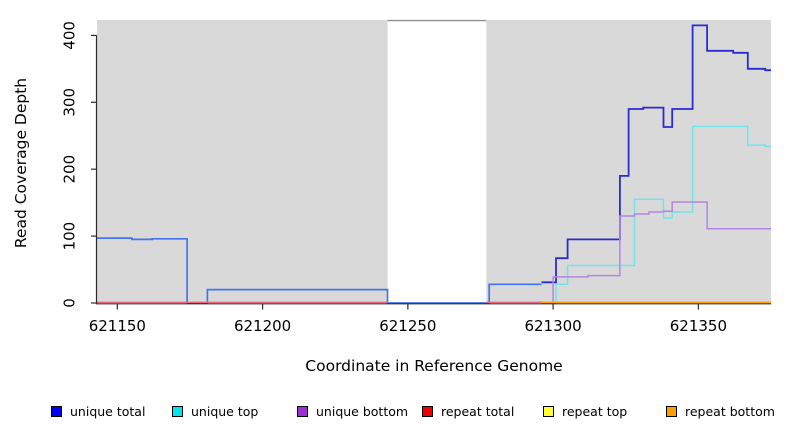 Image resolution: width=792 pixels, height=432 pixels. I want to click on legend-swatch-repeat-total, so click(427, 411).